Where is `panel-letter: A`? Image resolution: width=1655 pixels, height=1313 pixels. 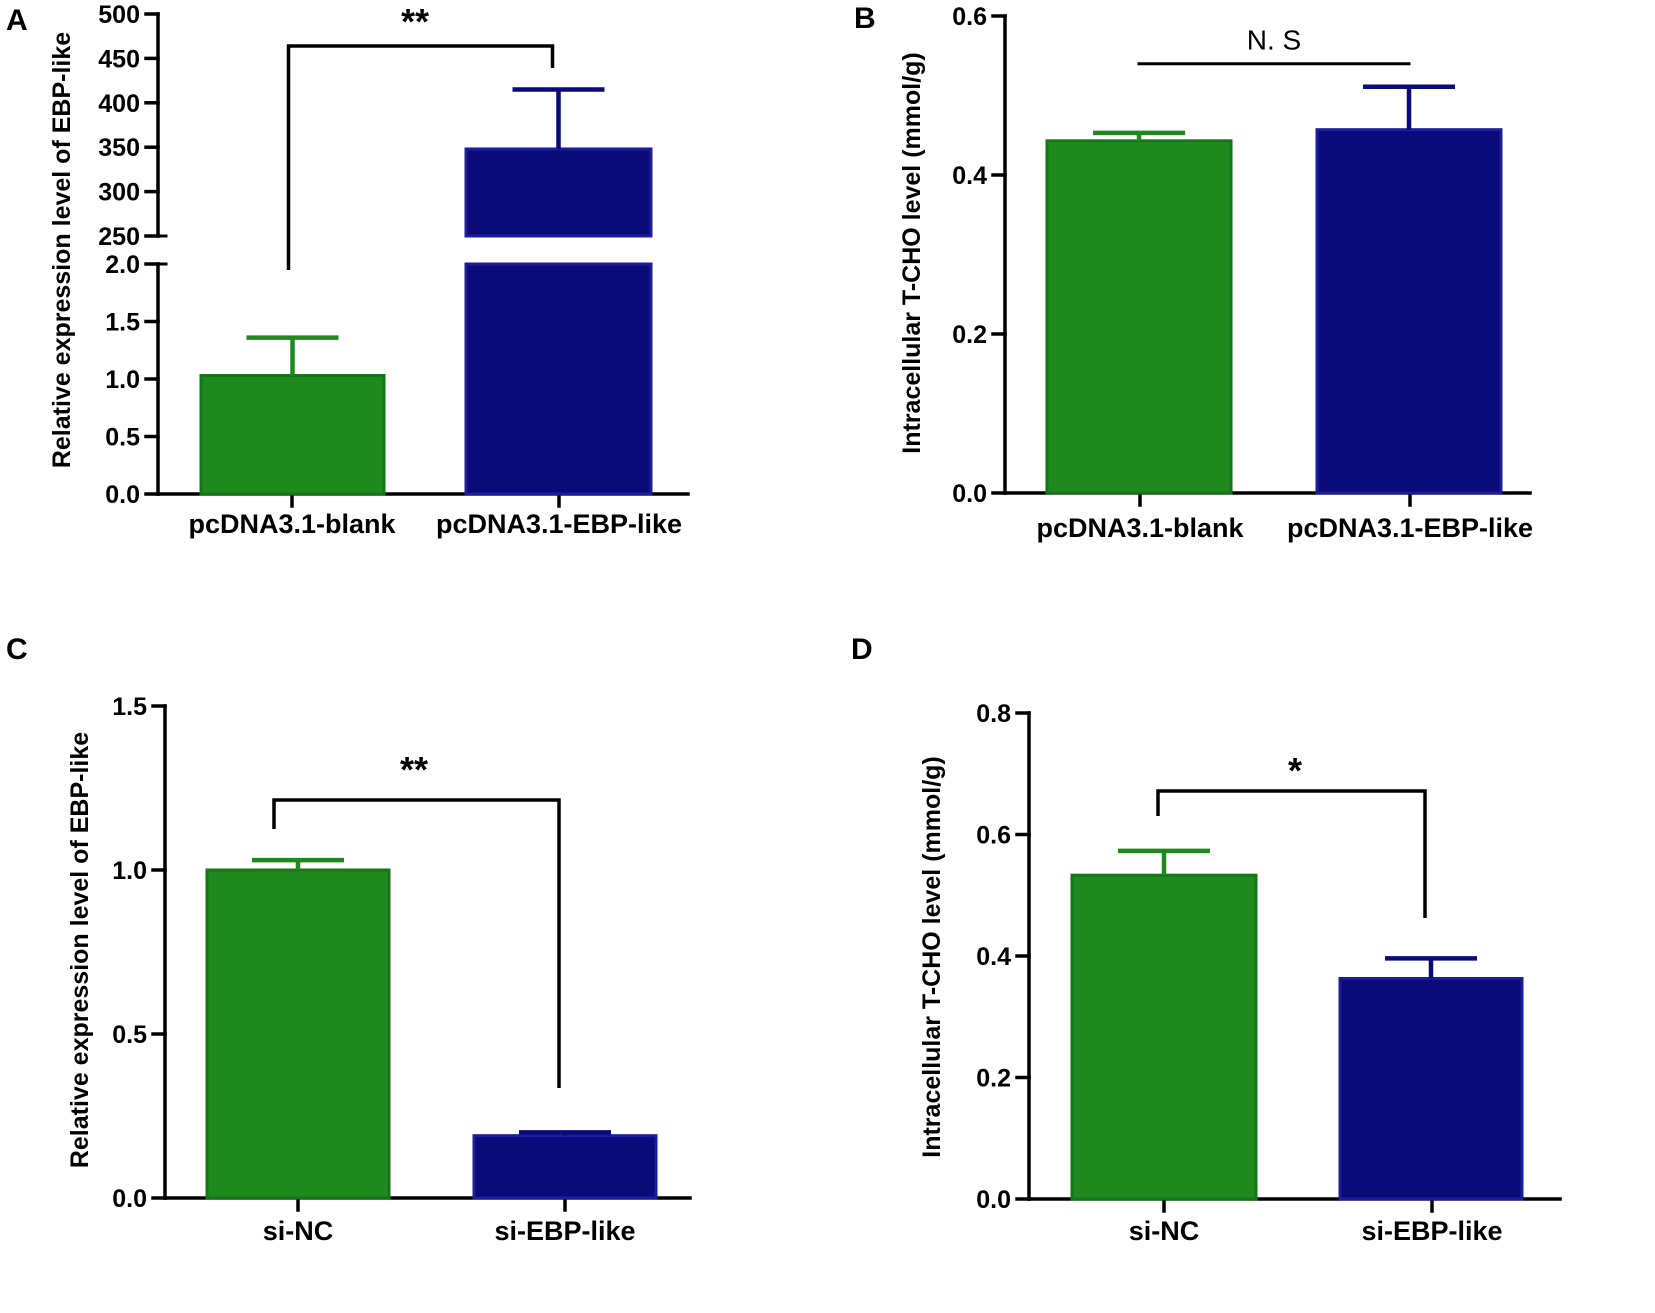
panel-letter: A is located at coordinates (17, 20).